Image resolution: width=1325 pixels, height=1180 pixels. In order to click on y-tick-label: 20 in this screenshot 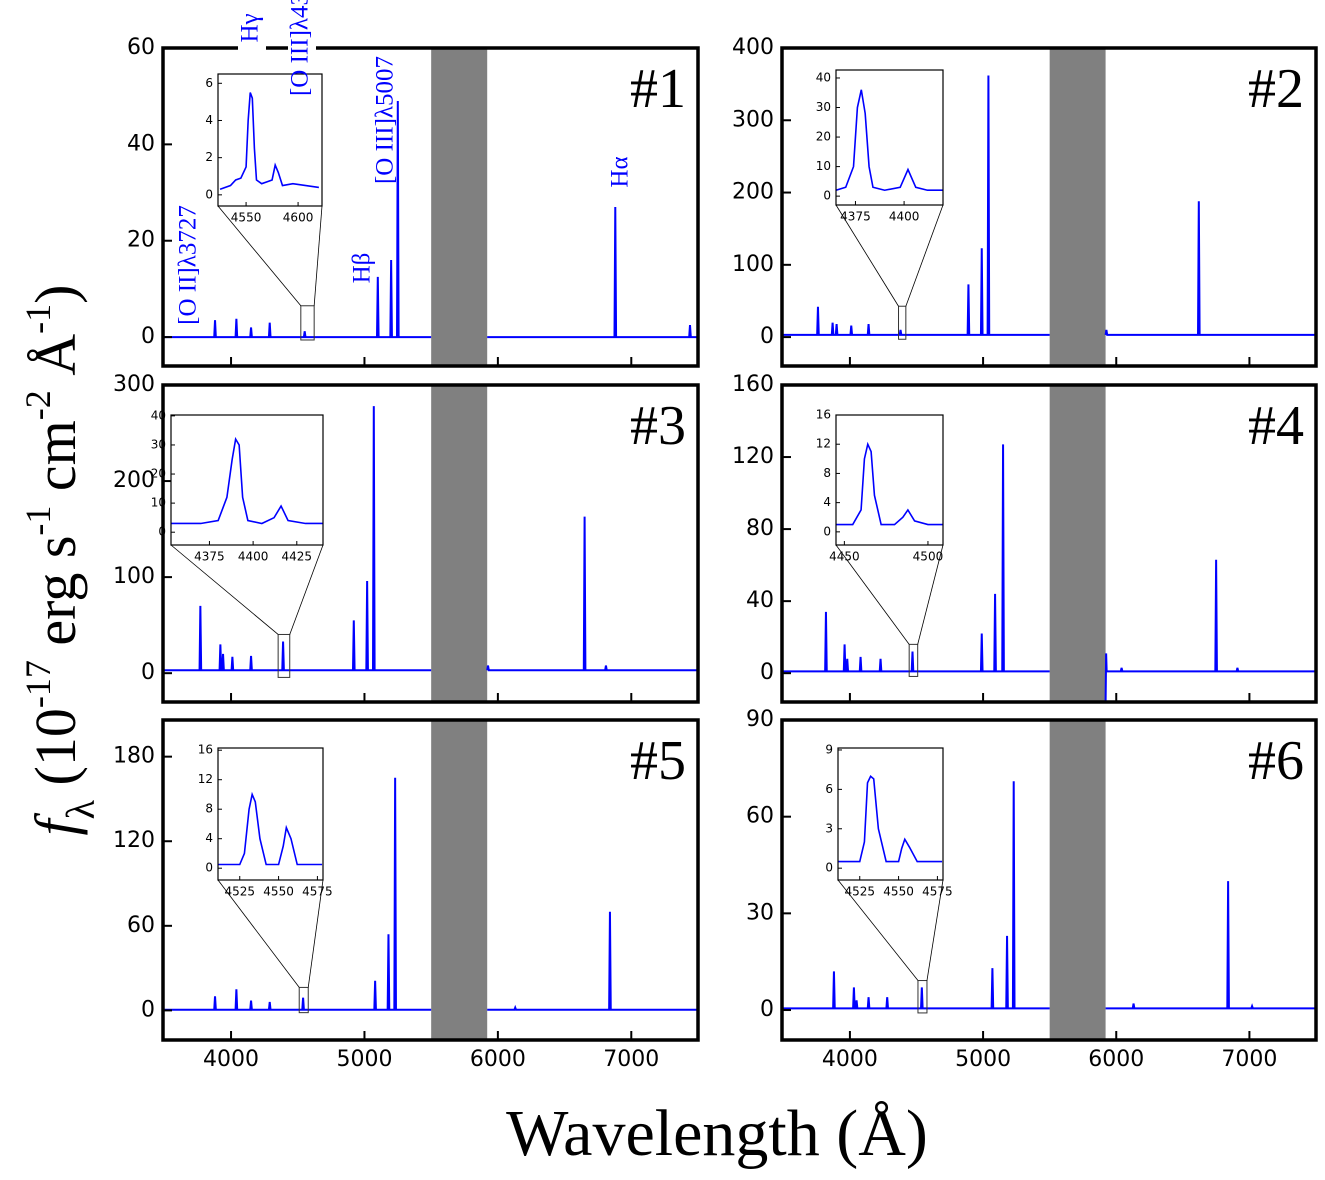, I will do `click(141, 240)`.